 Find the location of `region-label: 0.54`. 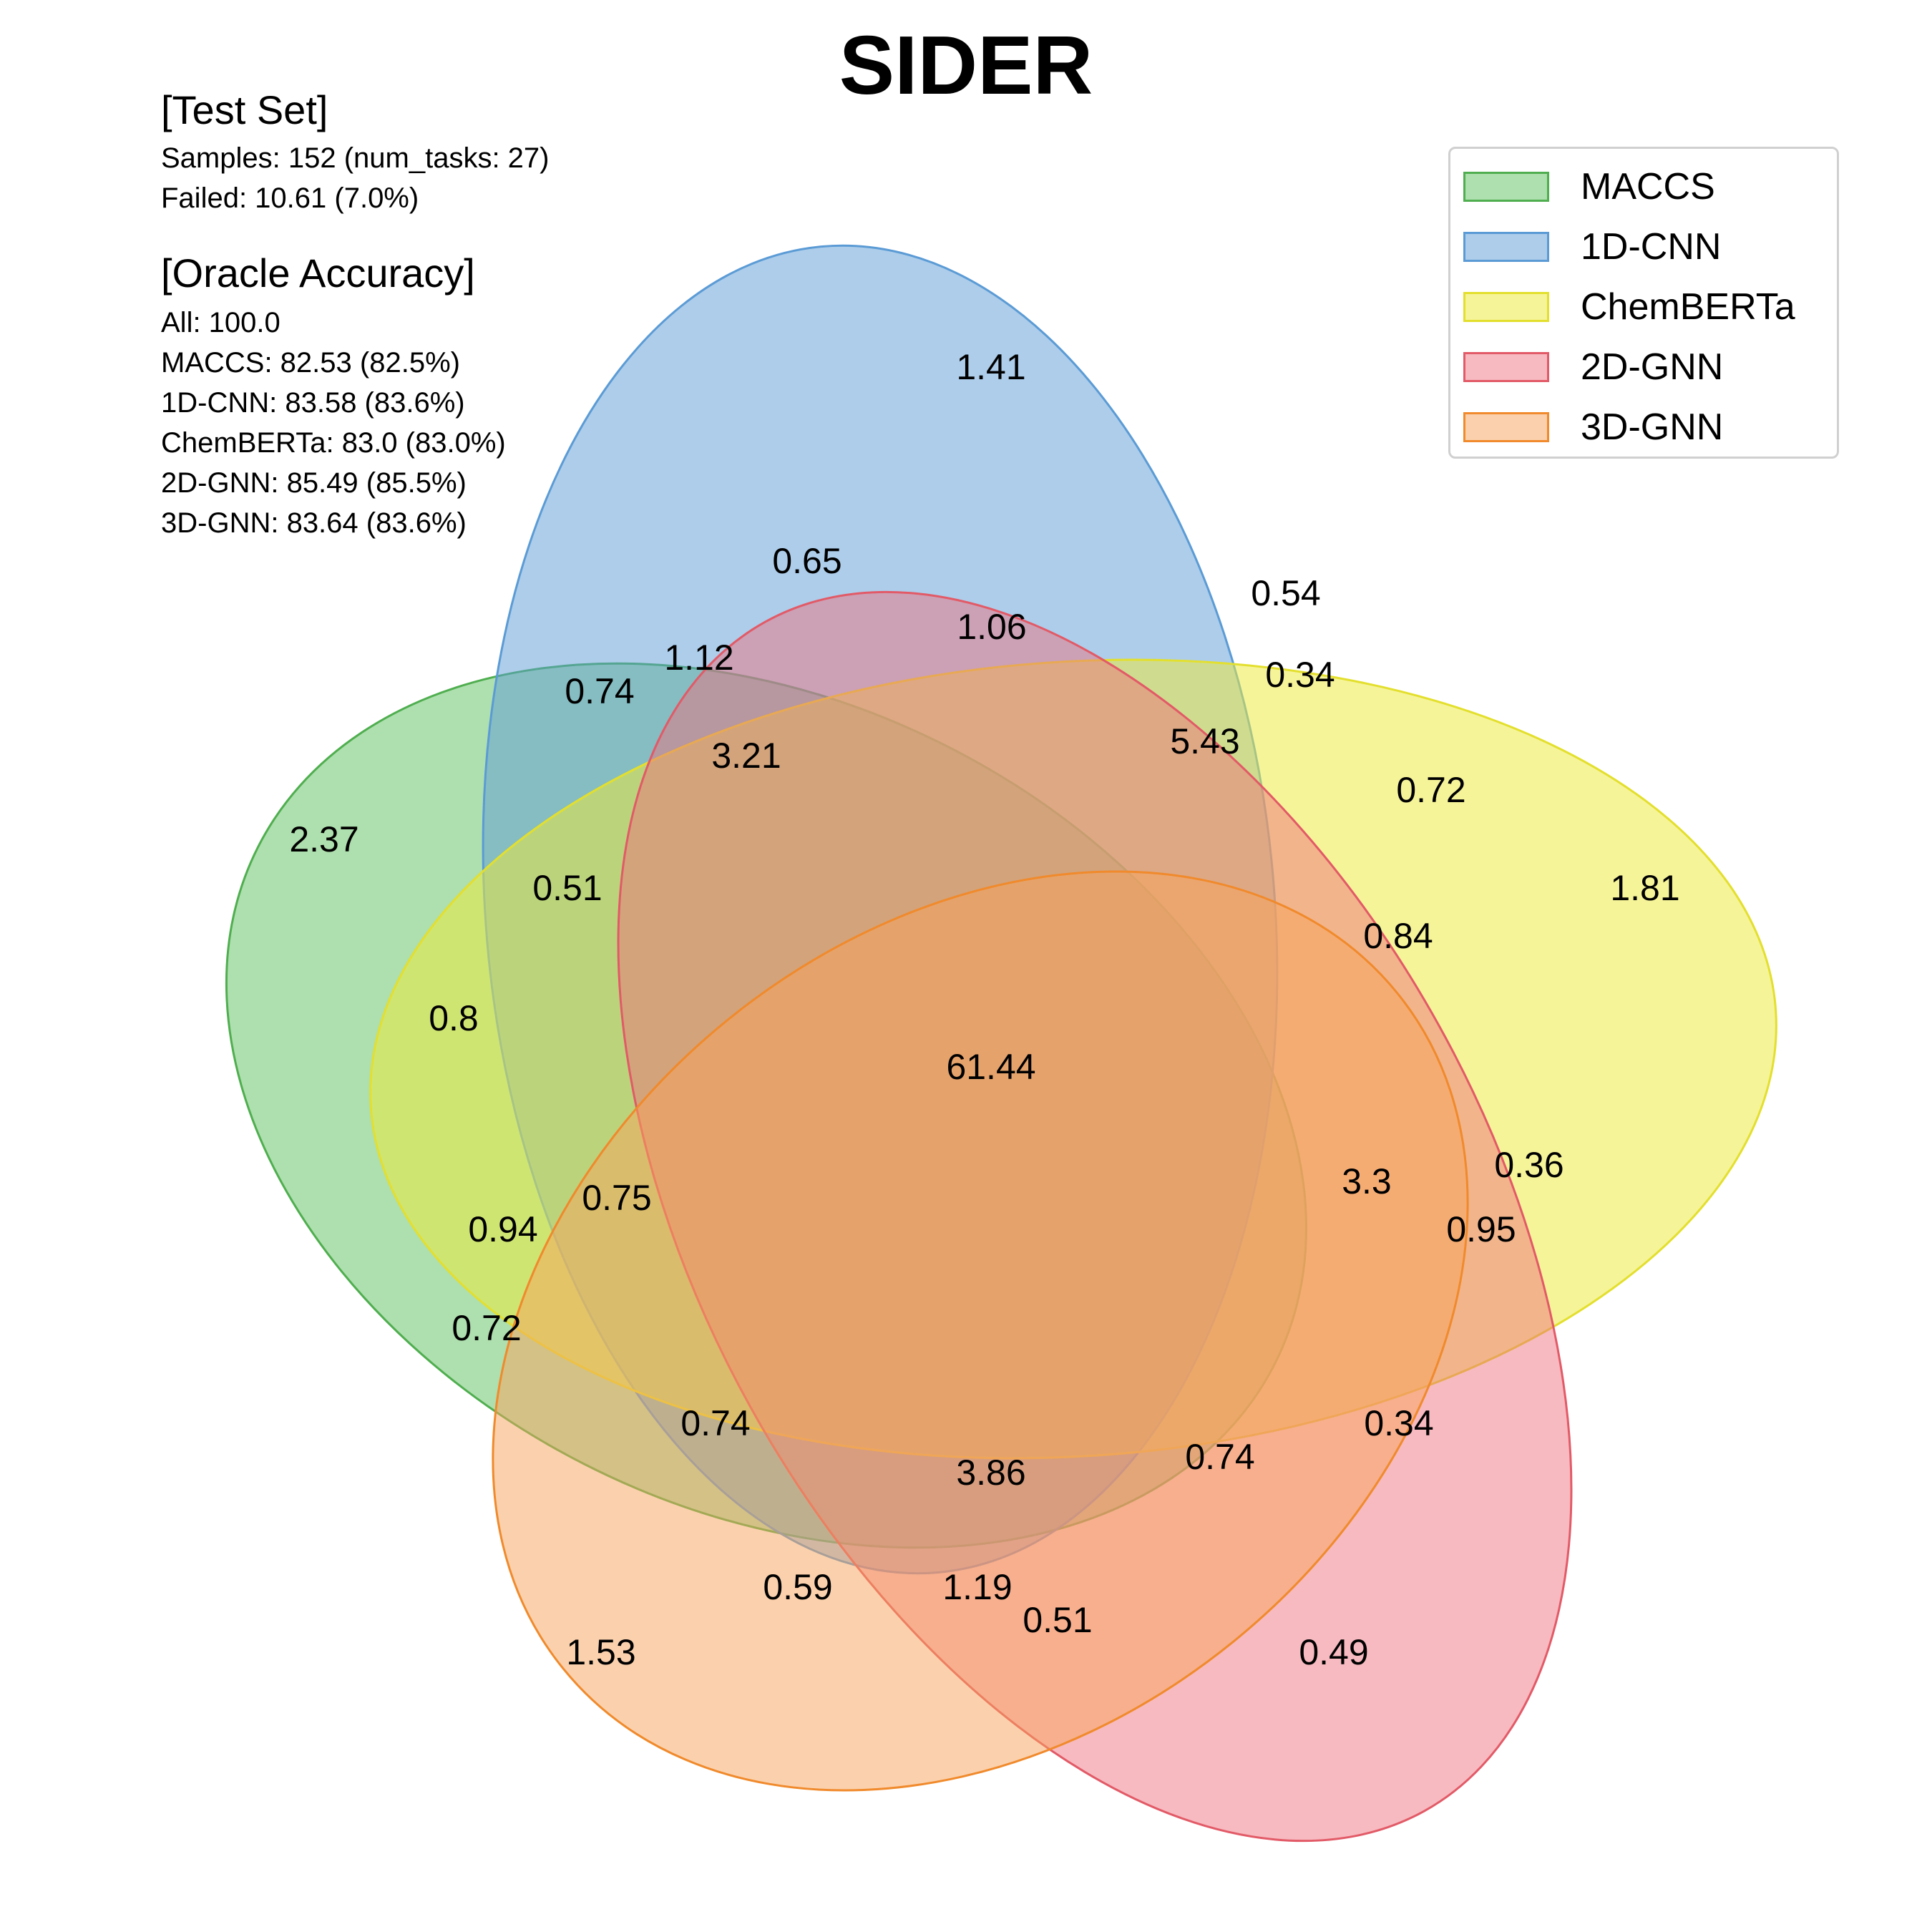

region-label: 0.54 is located at coordinates (1285, 593).